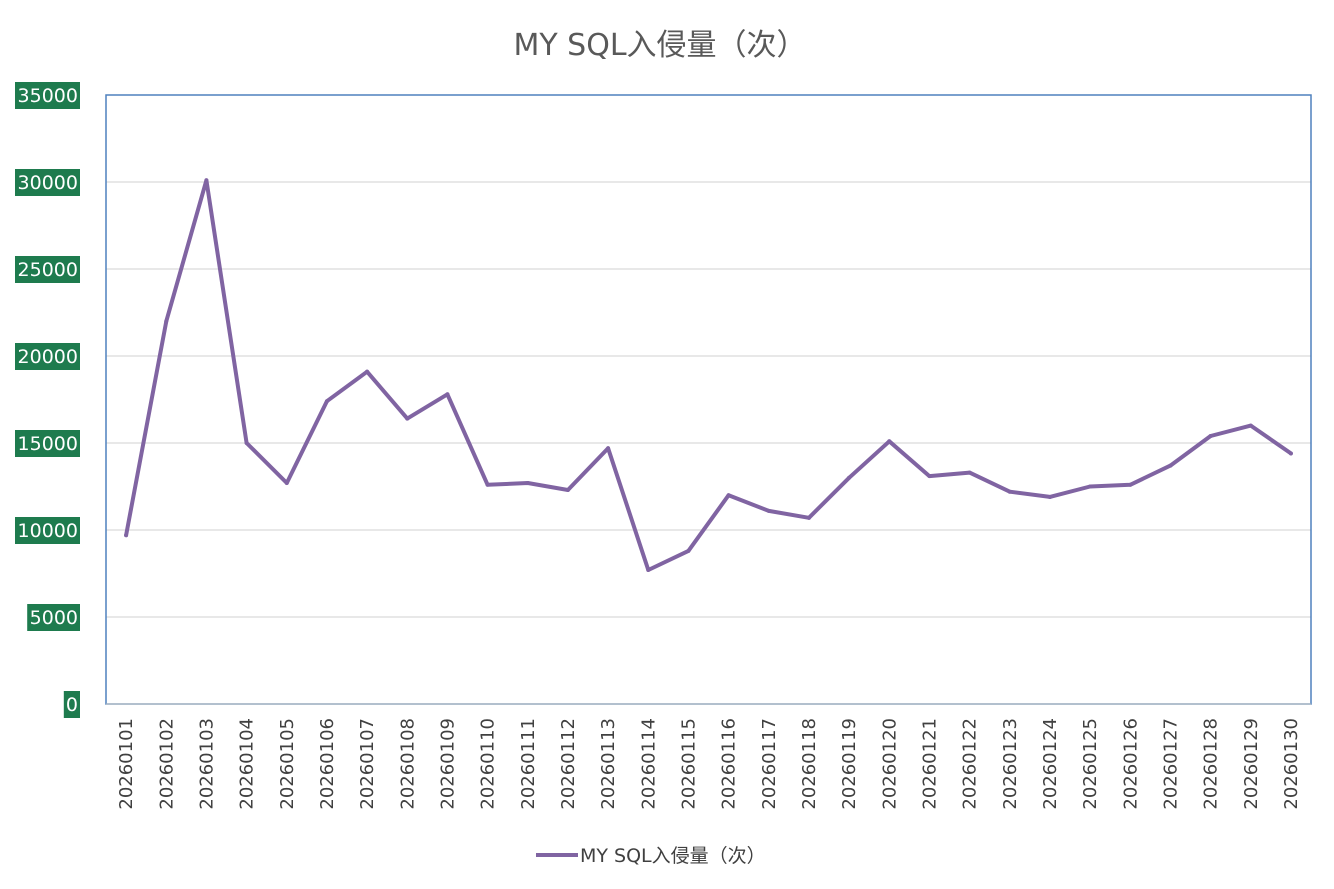 This screenshot has width=1334, height=889. I want to click on x-tick-label: 20260123, so click(1010, 764).